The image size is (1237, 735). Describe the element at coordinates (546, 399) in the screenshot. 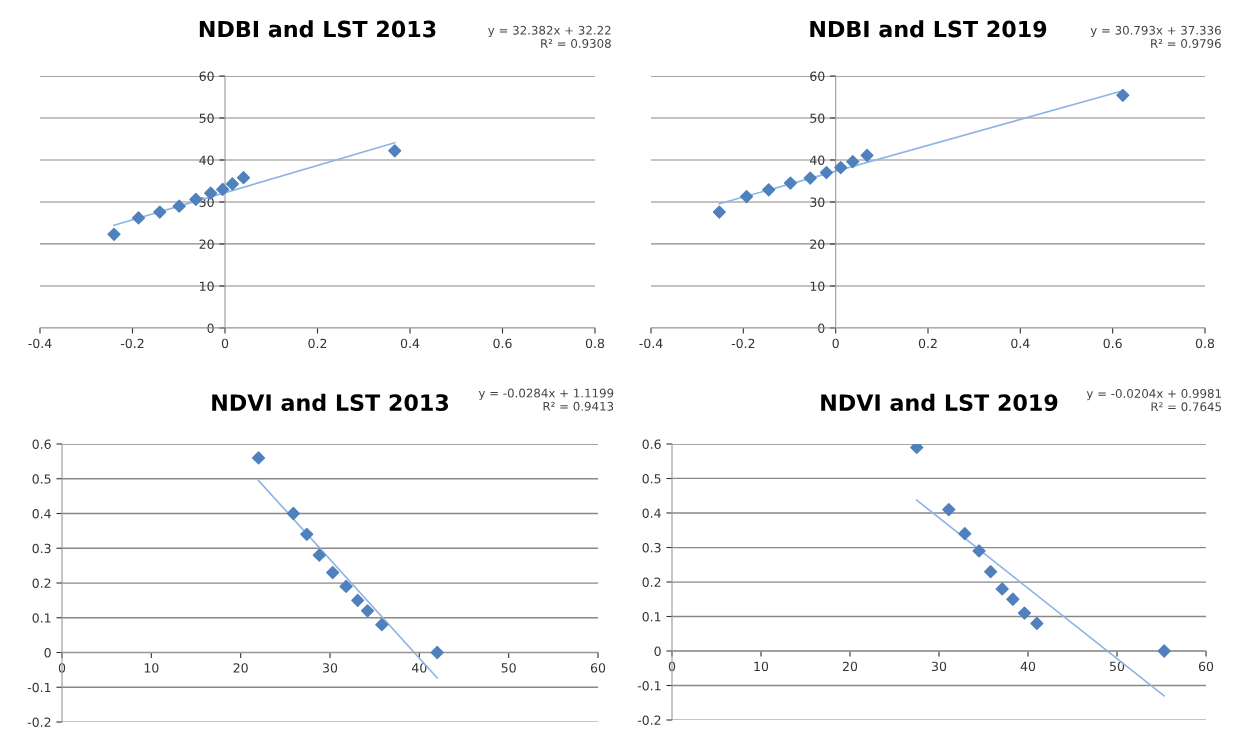

I see `text: y = -0.0284x + 1.1199 R² = 0.9413` at that location.